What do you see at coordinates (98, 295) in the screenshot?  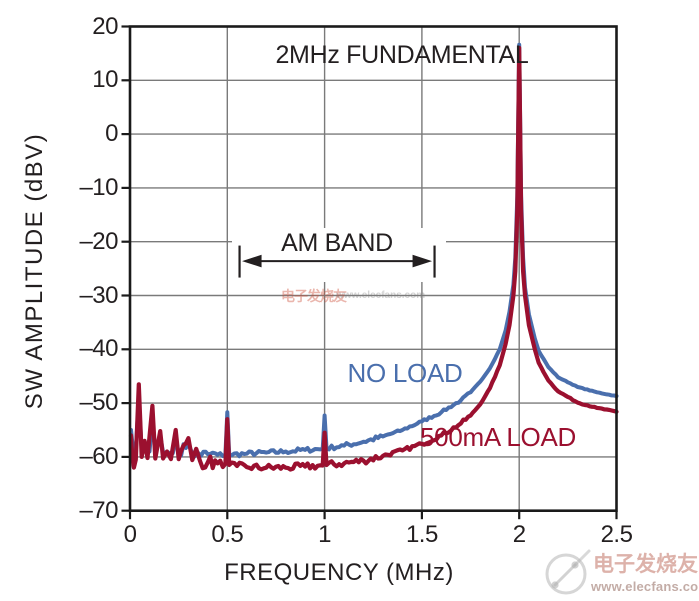 I see `y-tick-label: –30` at bounding box center [98, 295].